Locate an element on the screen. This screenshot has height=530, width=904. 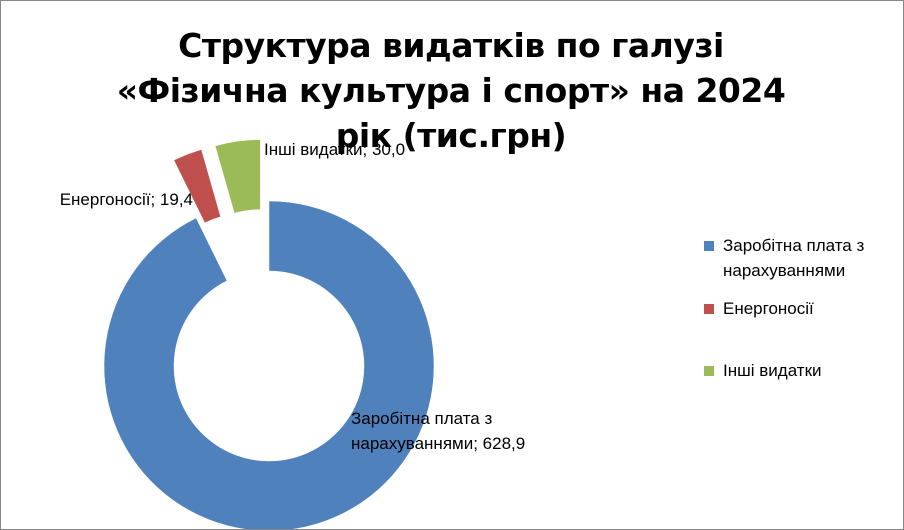
legend-entry: Заробітна плата з нарахуваннями is located at coordinates (800, 258).